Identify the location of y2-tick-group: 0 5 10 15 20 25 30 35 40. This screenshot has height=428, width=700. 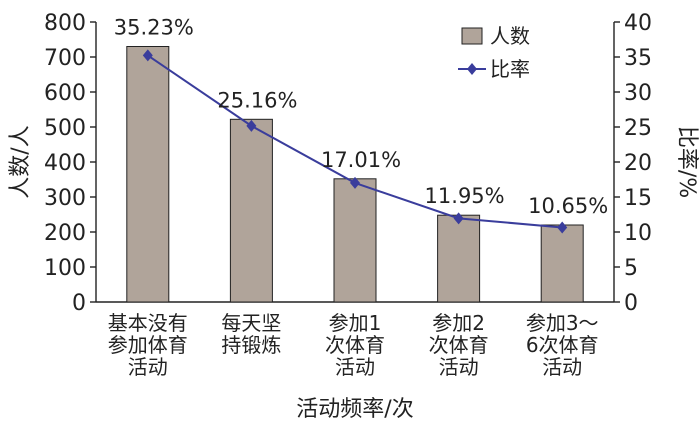
(633, 163).